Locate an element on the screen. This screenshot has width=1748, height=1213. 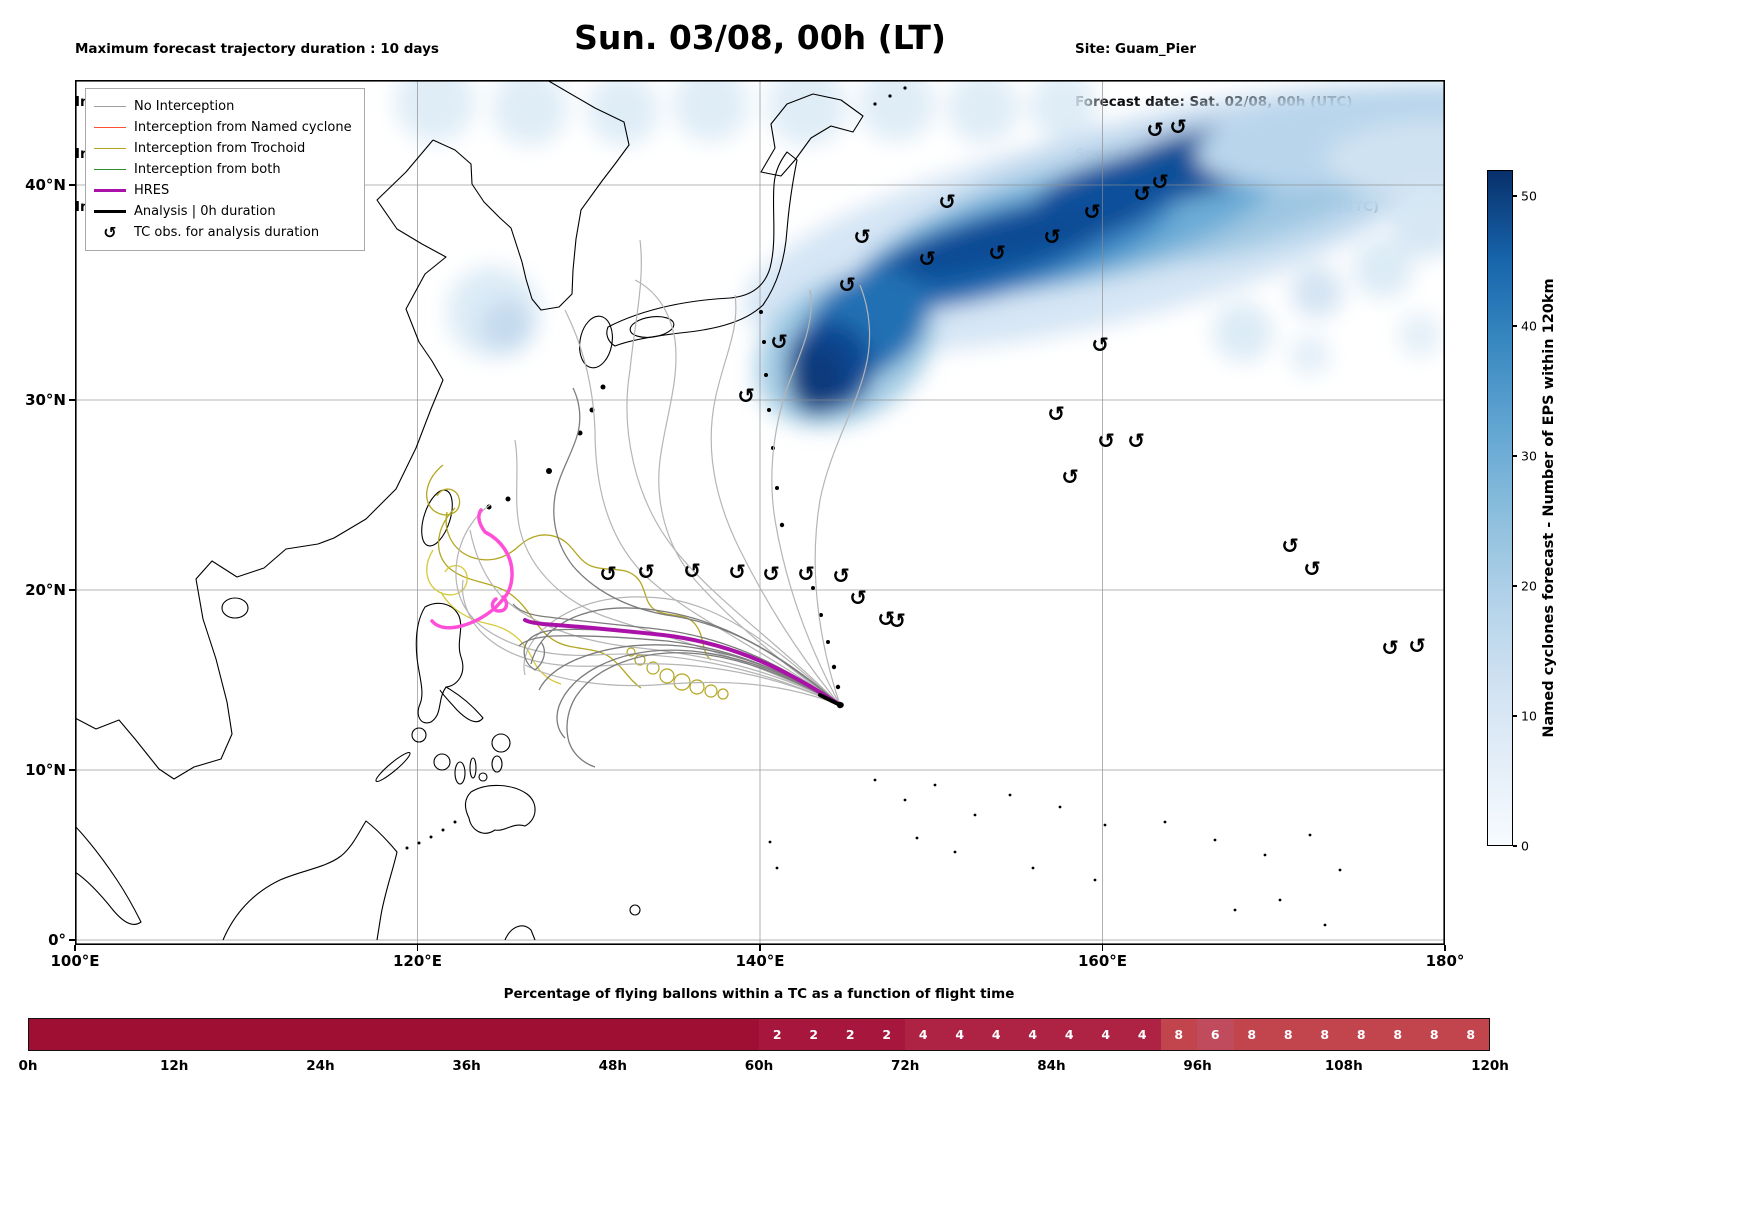
legend-item: HRES is located at coordinates (223, 190).